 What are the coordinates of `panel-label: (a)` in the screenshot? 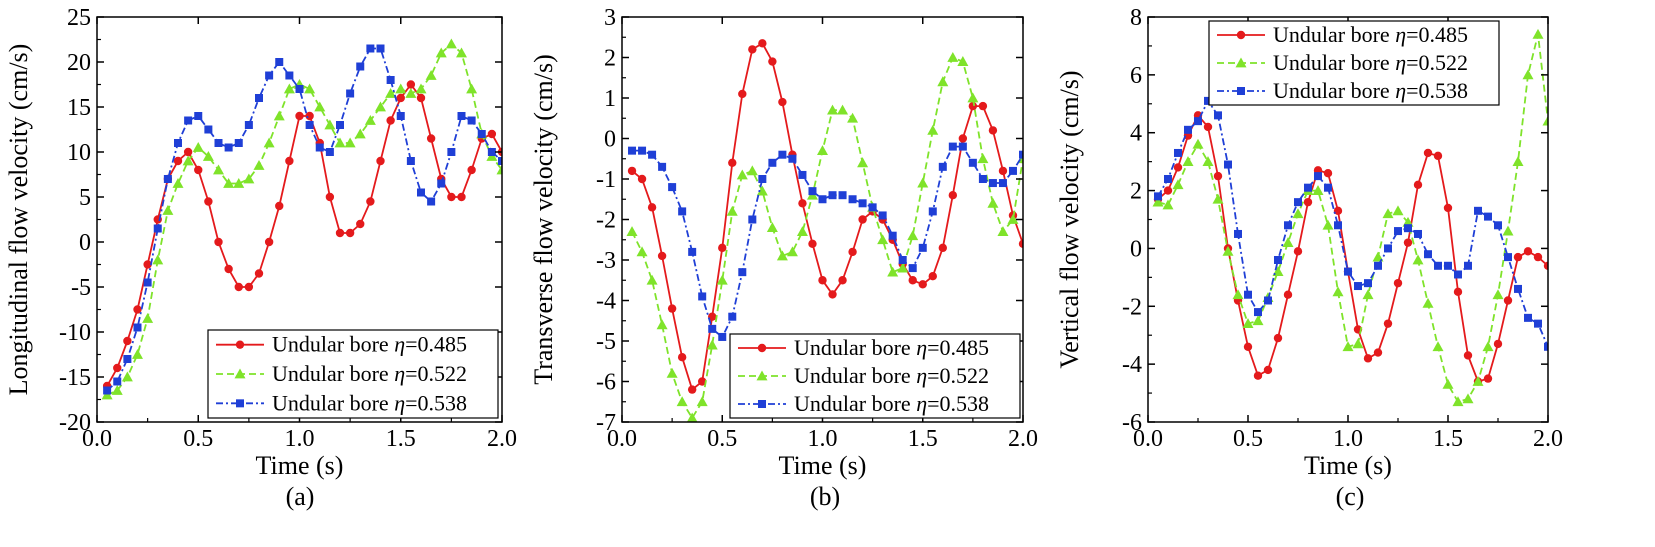 It's located at (300, 496).